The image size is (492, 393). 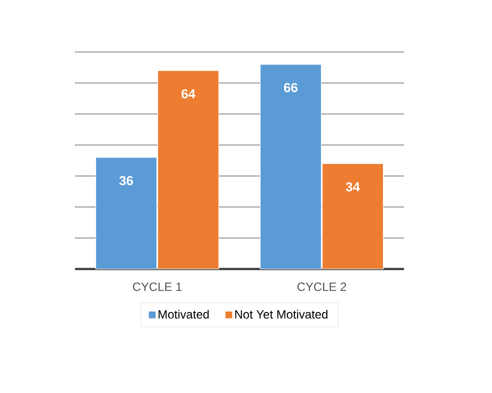 What do you see at coordinates (321, 286) in the screenshot?
I see `x-tick-label: CYCLE 2` at bounding box center [321, 286].